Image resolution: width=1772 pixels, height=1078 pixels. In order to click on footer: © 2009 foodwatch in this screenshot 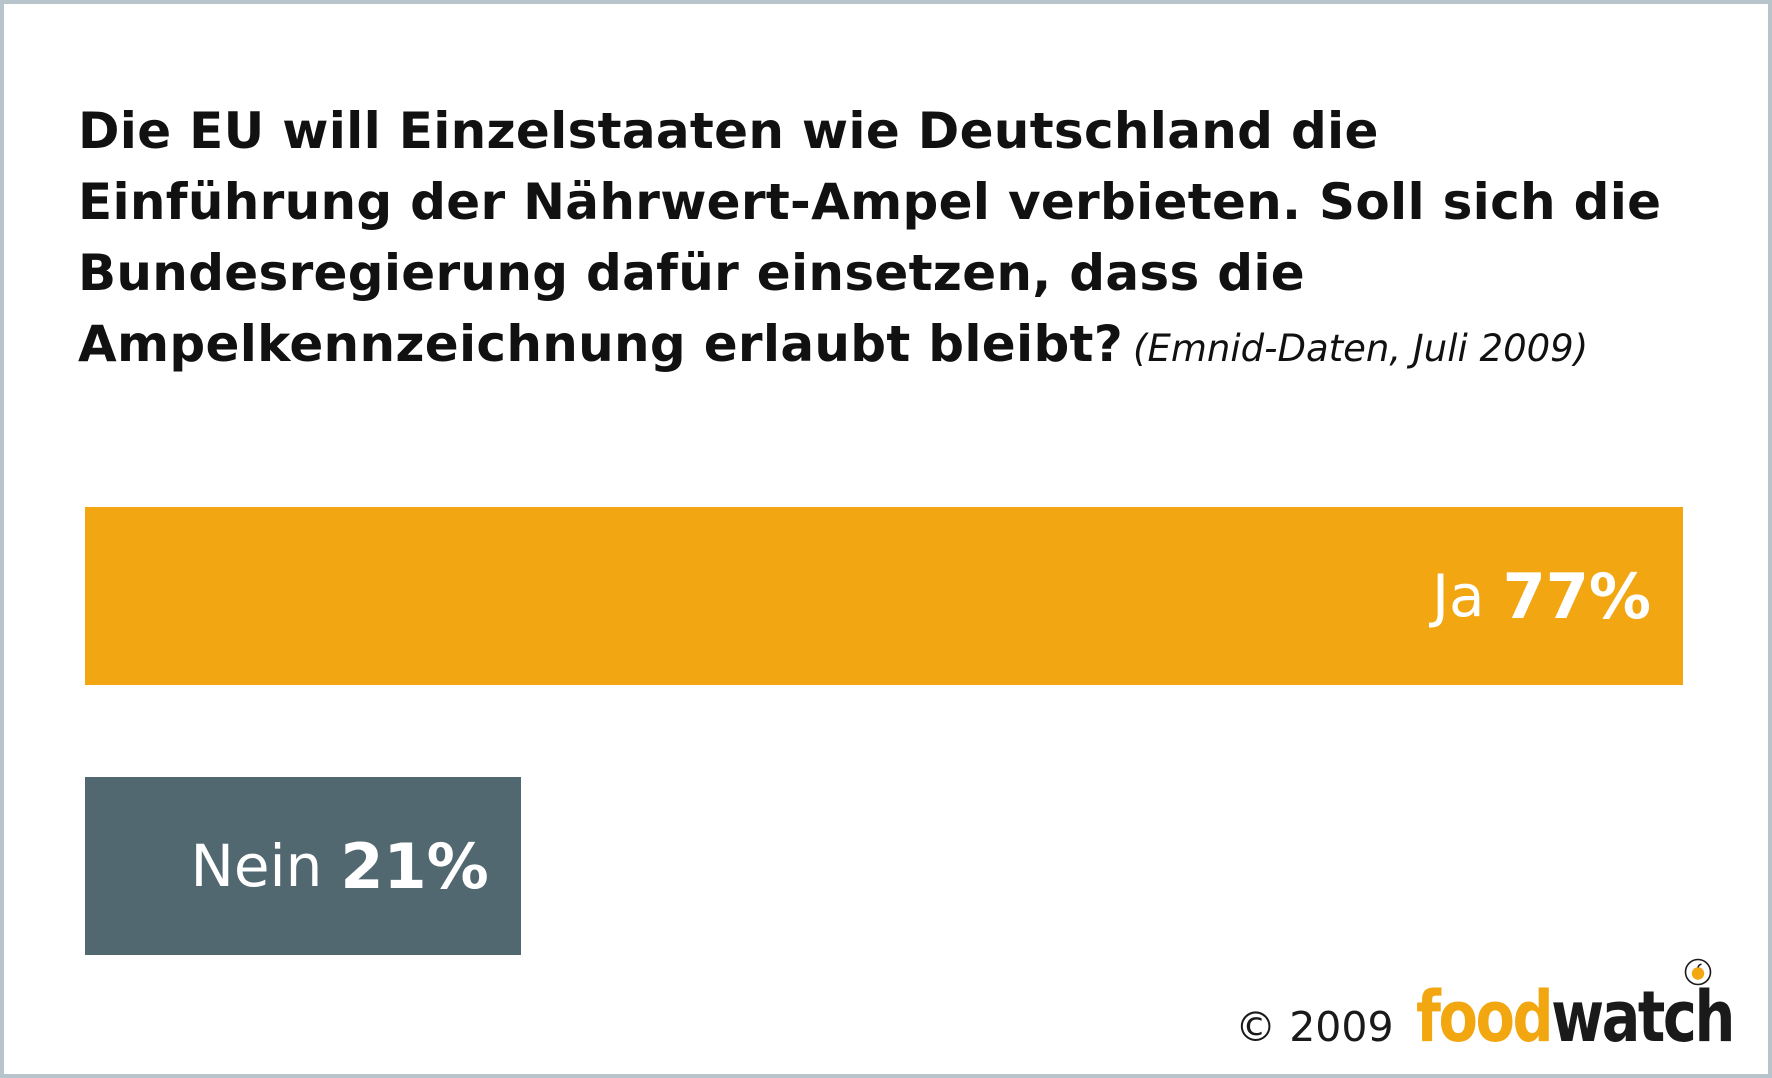, I will do `click(1487, 1005)`.